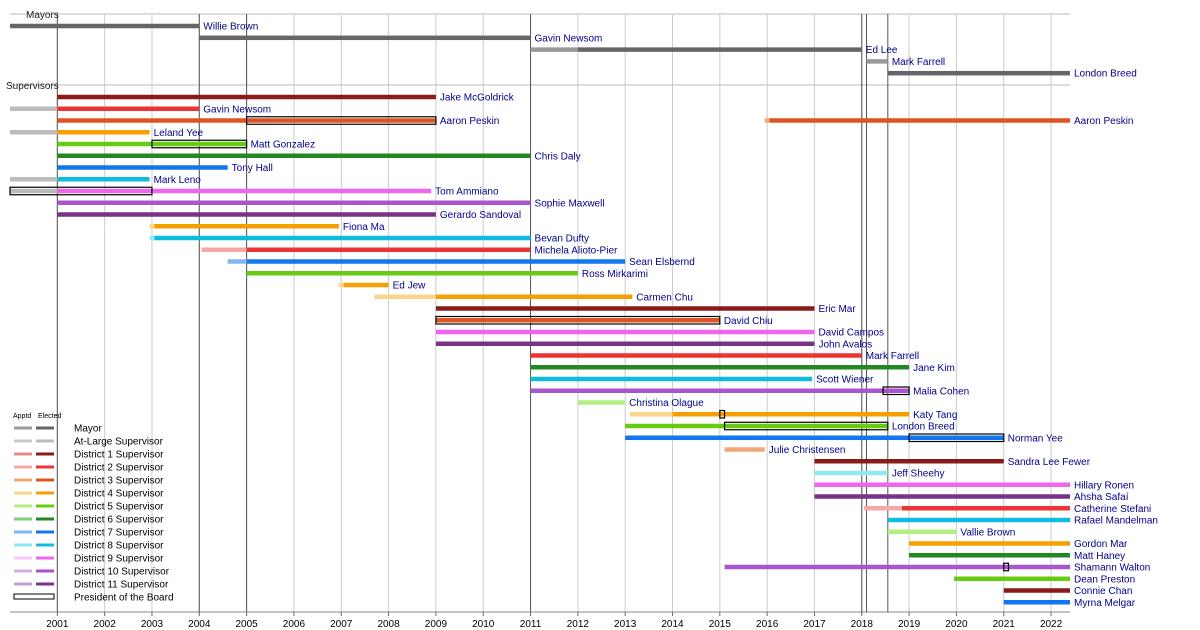  What do you see at coordinates (45, 532) in the screenshot?
I see `legend-swatch-elected-district-7-supervisor` at bounding box center [45, 532].